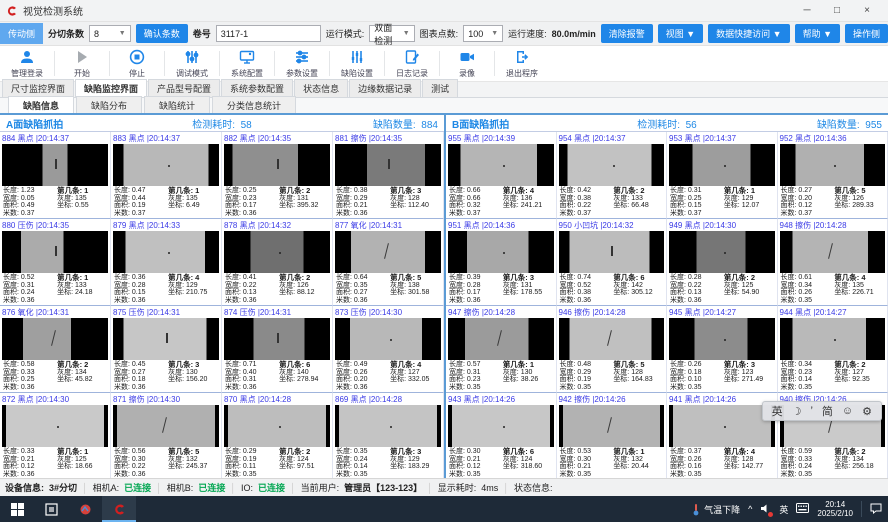  What do you see at coordinates (626, 33) in the screenshot?
I see `clear-alarm-button: 清除报警` at bounding box center [626, 33].